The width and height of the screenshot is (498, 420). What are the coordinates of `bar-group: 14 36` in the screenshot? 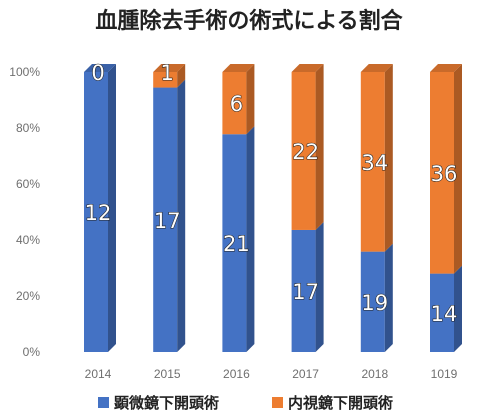 It's located at (446, 208).